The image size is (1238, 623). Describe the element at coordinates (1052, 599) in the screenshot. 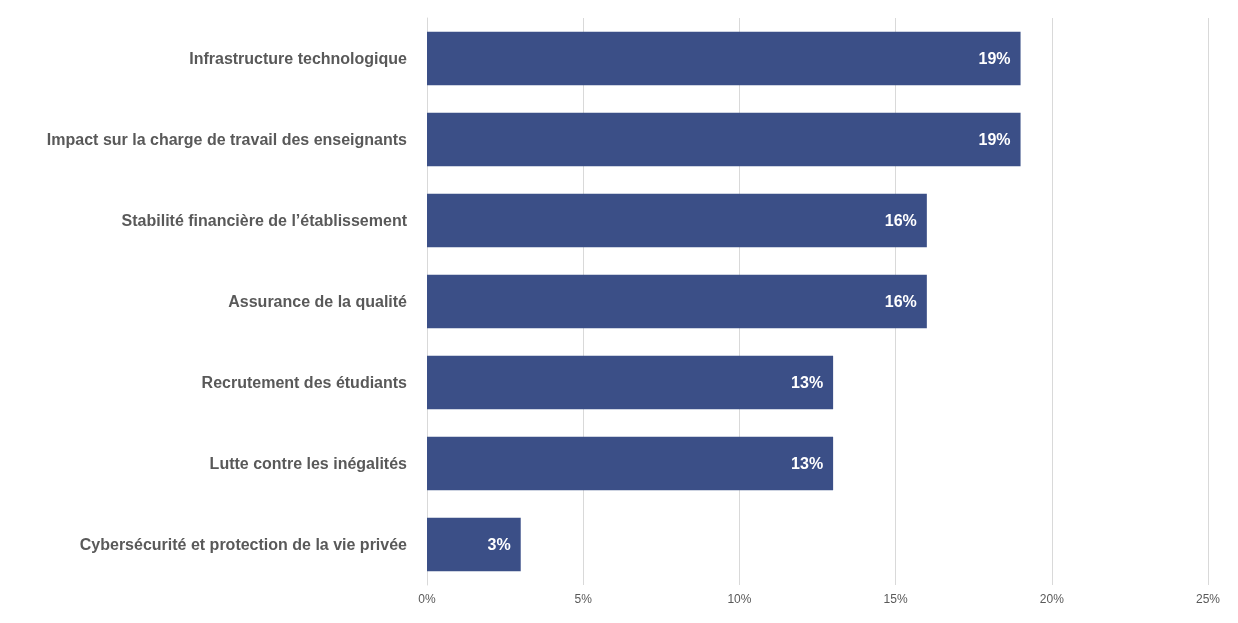

I see `x-tick-label: 20%` at that location.